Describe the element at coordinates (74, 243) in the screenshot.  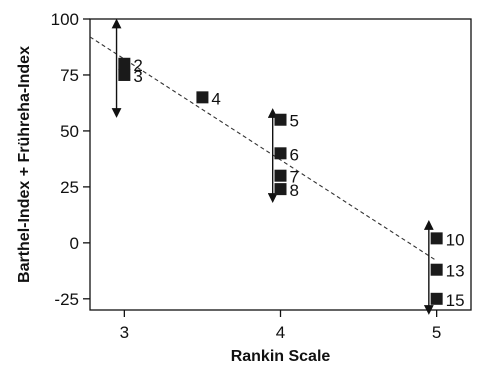
I see `y-tick-label: 0` at that location.